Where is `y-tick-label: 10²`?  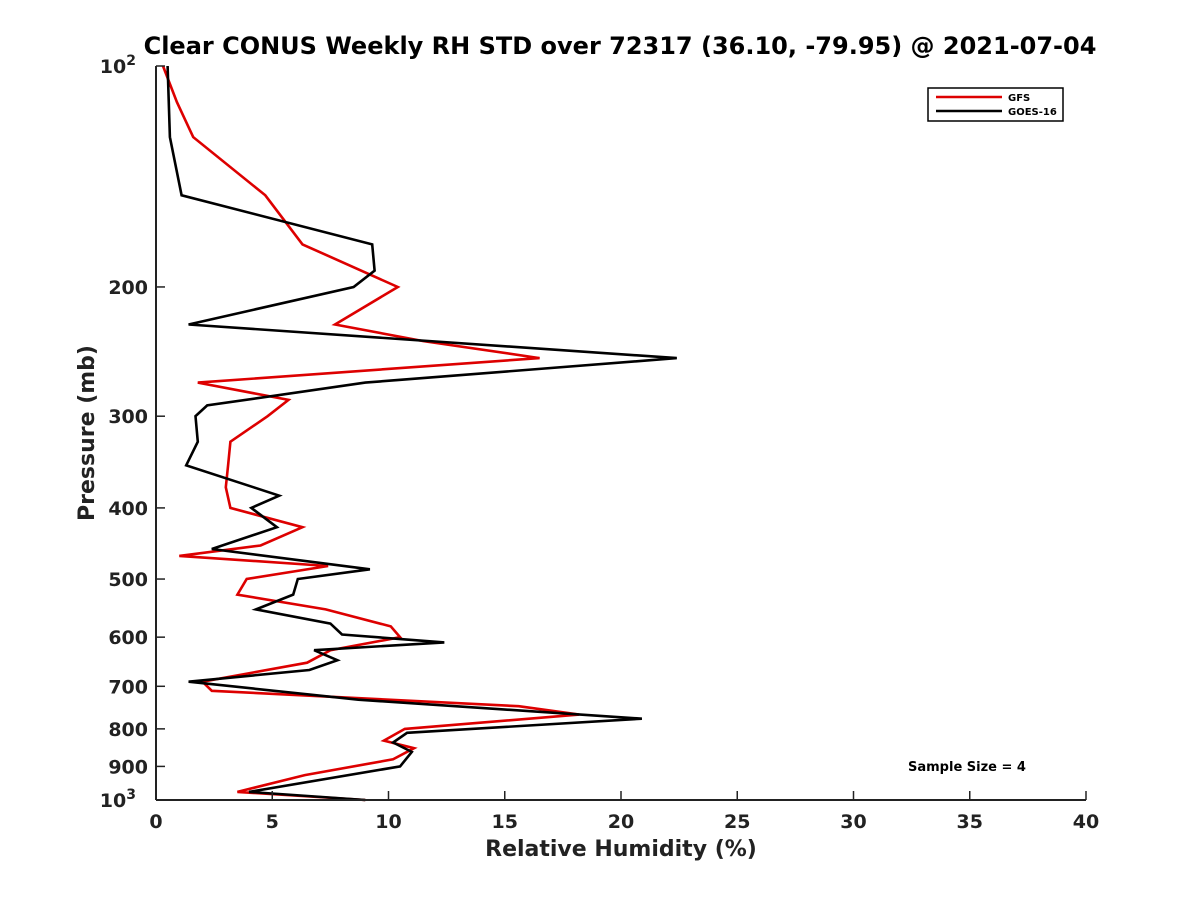 y-tick-label: 10² is located at coordinates (118, 65).